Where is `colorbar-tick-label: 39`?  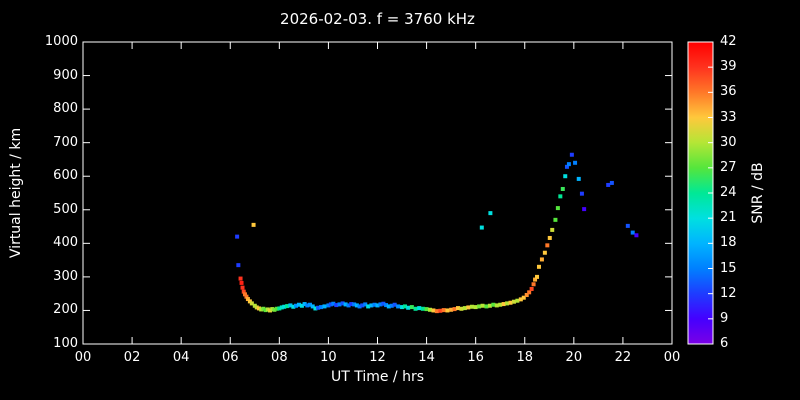 colorbar-tick-label: 39 is located at coordinates (728, 67).